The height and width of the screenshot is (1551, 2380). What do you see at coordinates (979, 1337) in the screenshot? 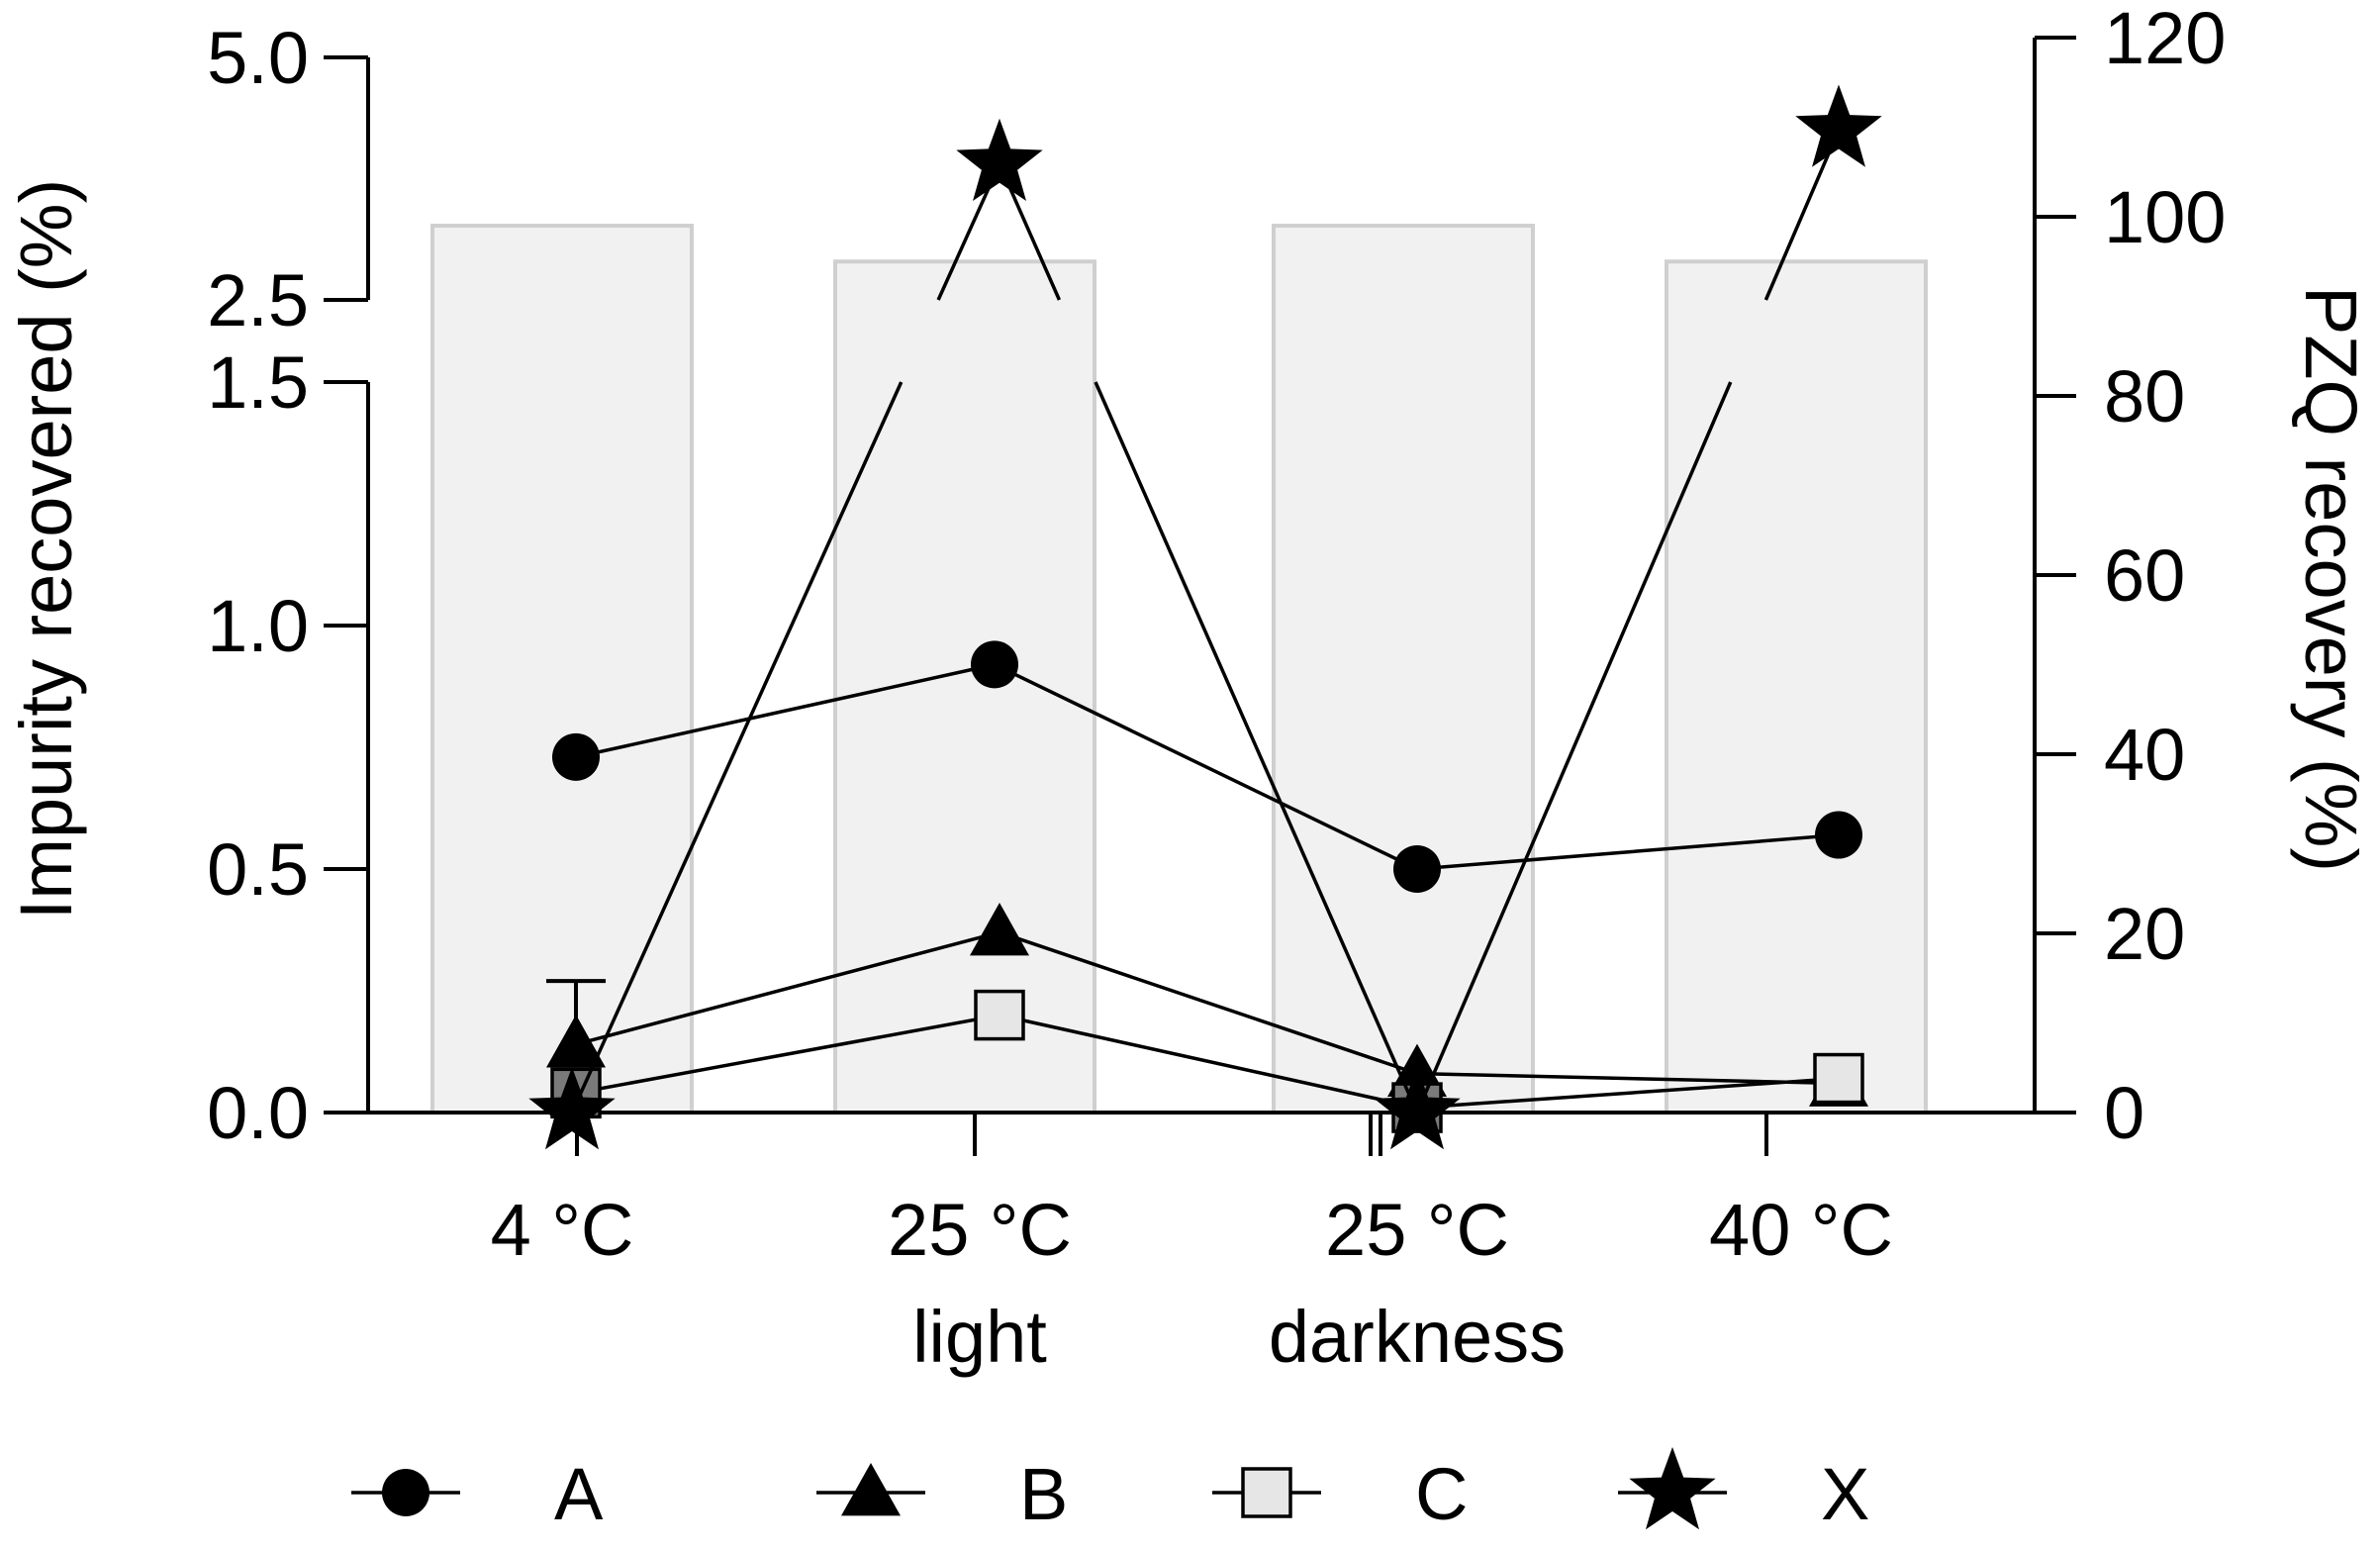
I see `category-sublabel-2: light` at bounding box center [979, 1337].